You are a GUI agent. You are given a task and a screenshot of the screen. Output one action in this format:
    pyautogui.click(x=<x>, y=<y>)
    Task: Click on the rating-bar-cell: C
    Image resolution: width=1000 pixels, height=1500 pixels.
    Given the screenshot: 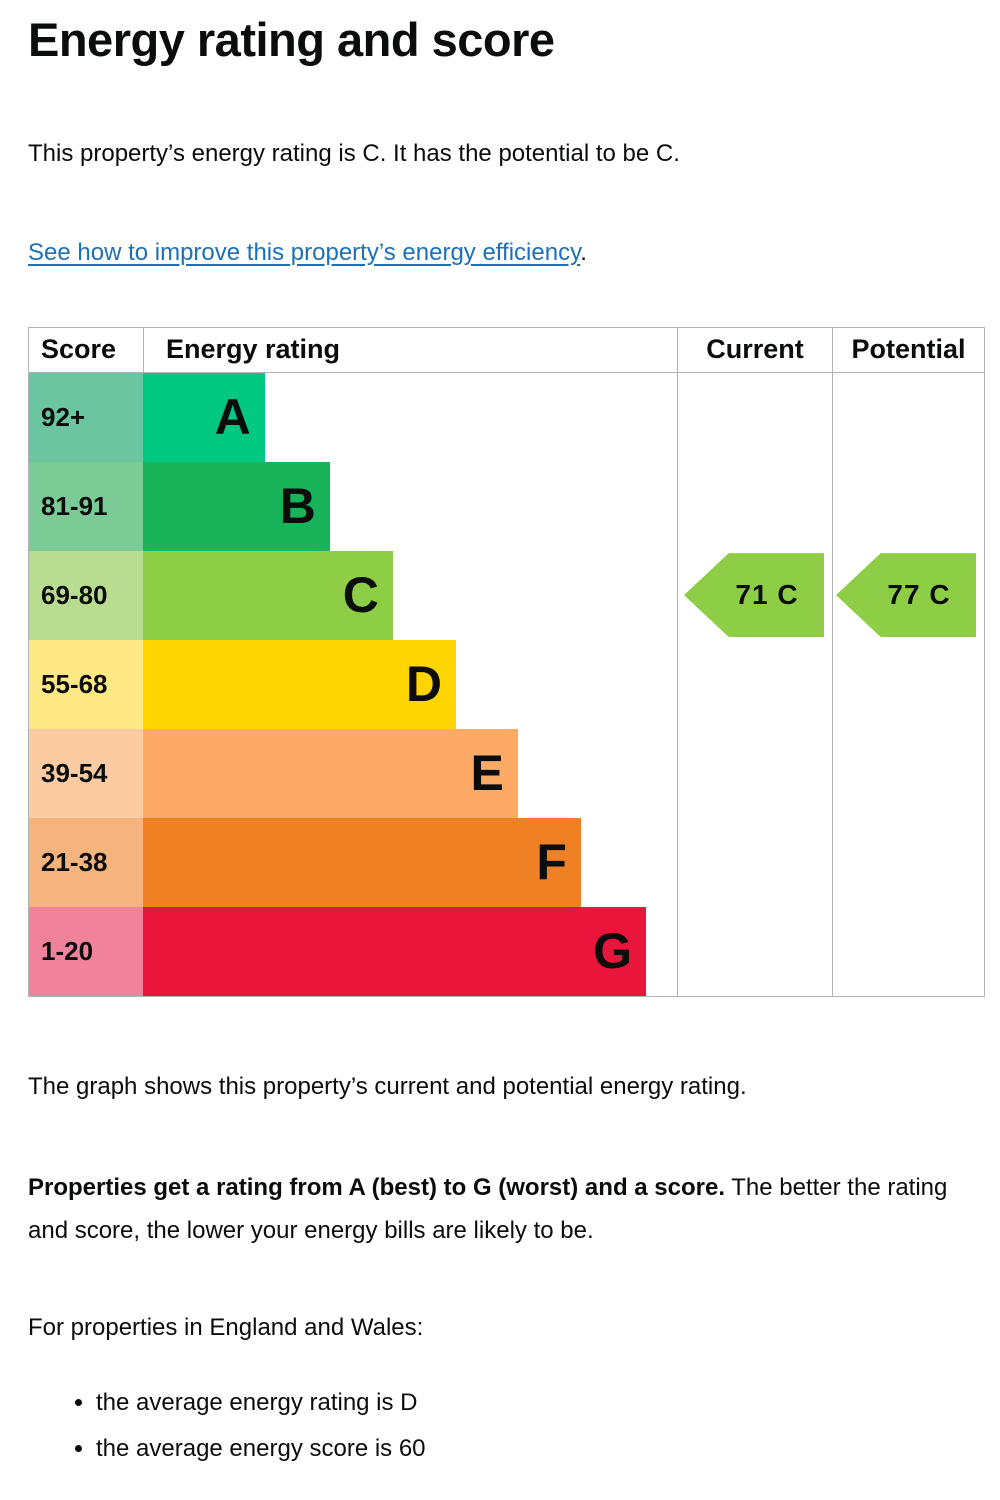 What is the action you would take?
    pyautogui.click(x=410, y=595)
    